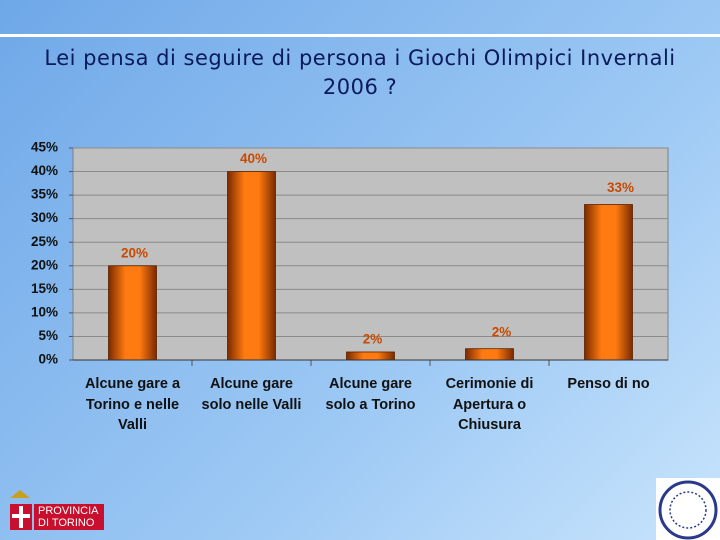 This screenshot has height=540, width=720. Describe the element at coordinates (253, 158) in the screenshot. I see `value-label: 40%` at that location.